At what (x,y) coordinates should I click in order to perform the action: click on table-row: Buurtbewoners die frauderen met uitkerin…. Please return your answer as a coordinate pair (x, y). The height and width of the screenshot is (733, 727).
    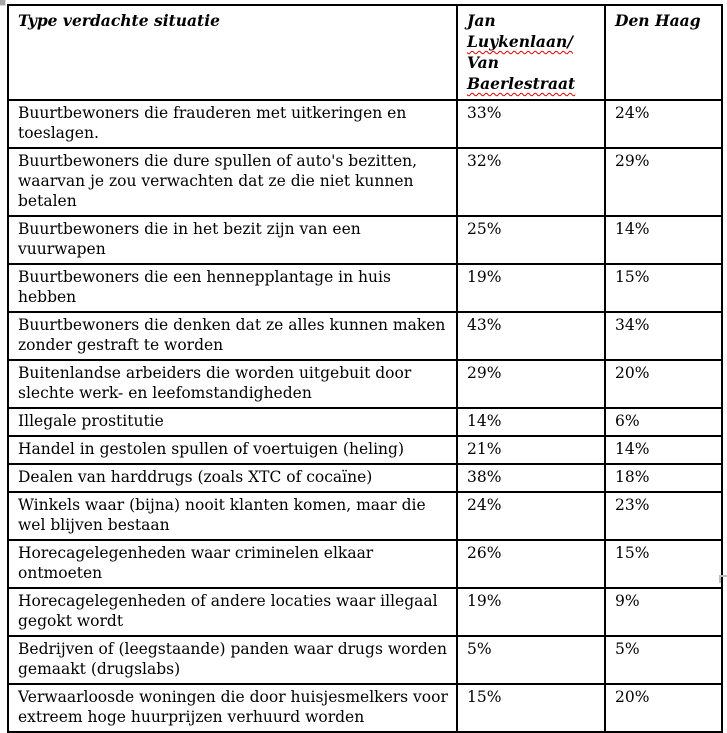
    Looking at the image, I should click on (365, 124).